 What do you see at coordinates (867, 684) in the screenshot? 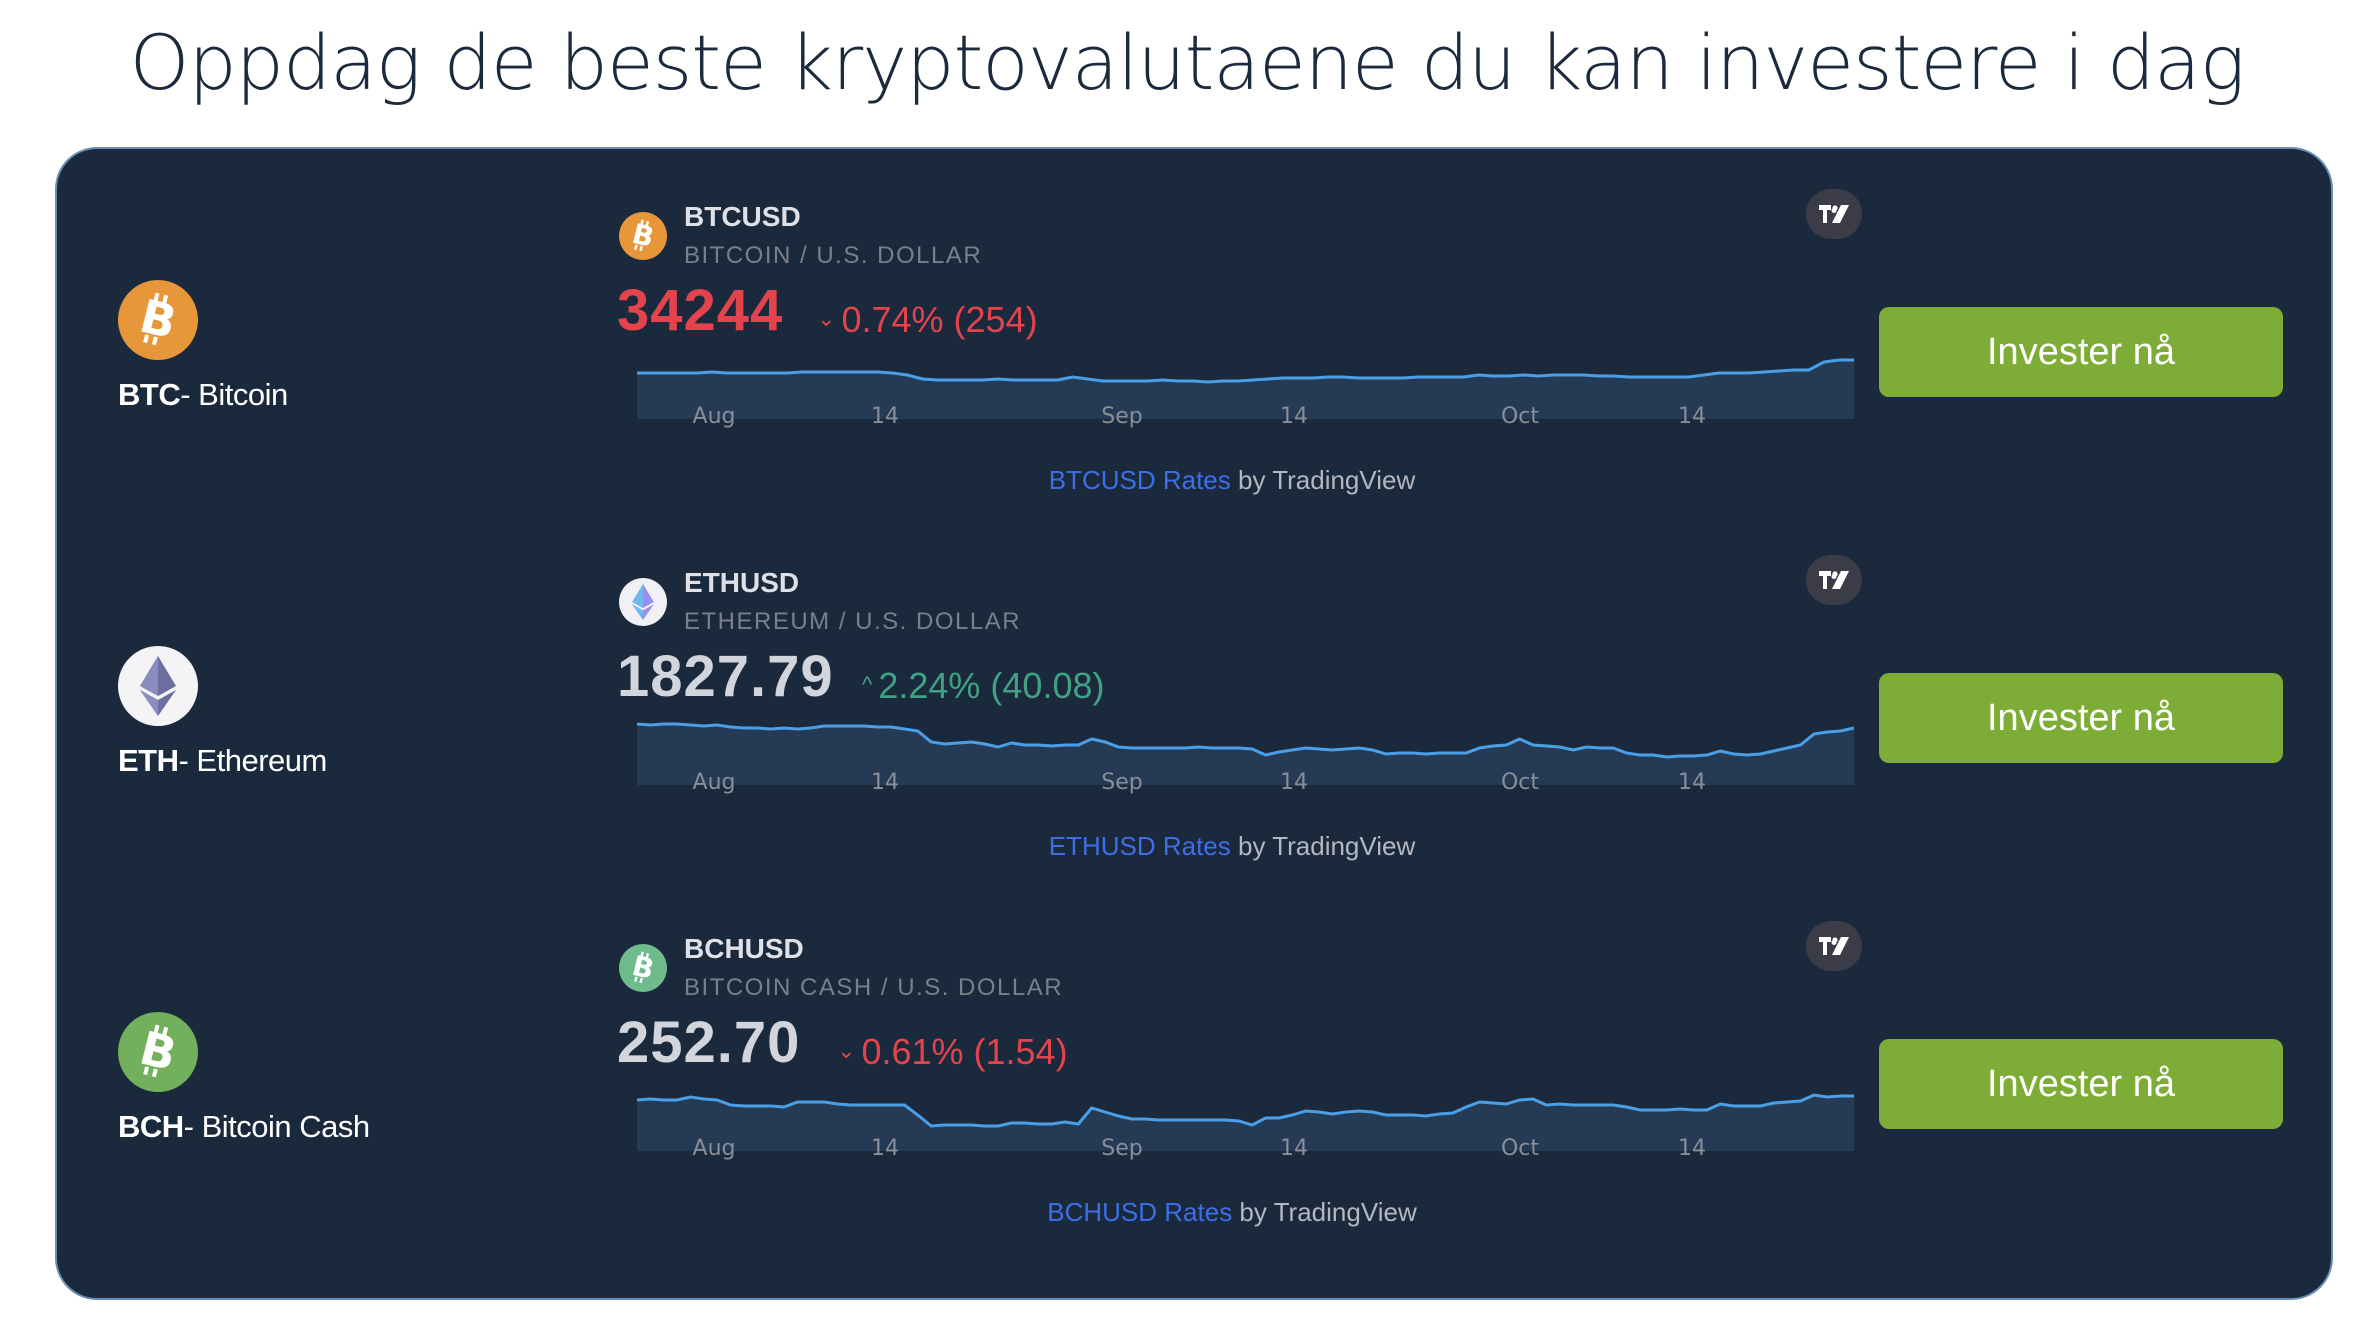
I see `change-arrow-icon: ^` at bounding box center [867, 684].